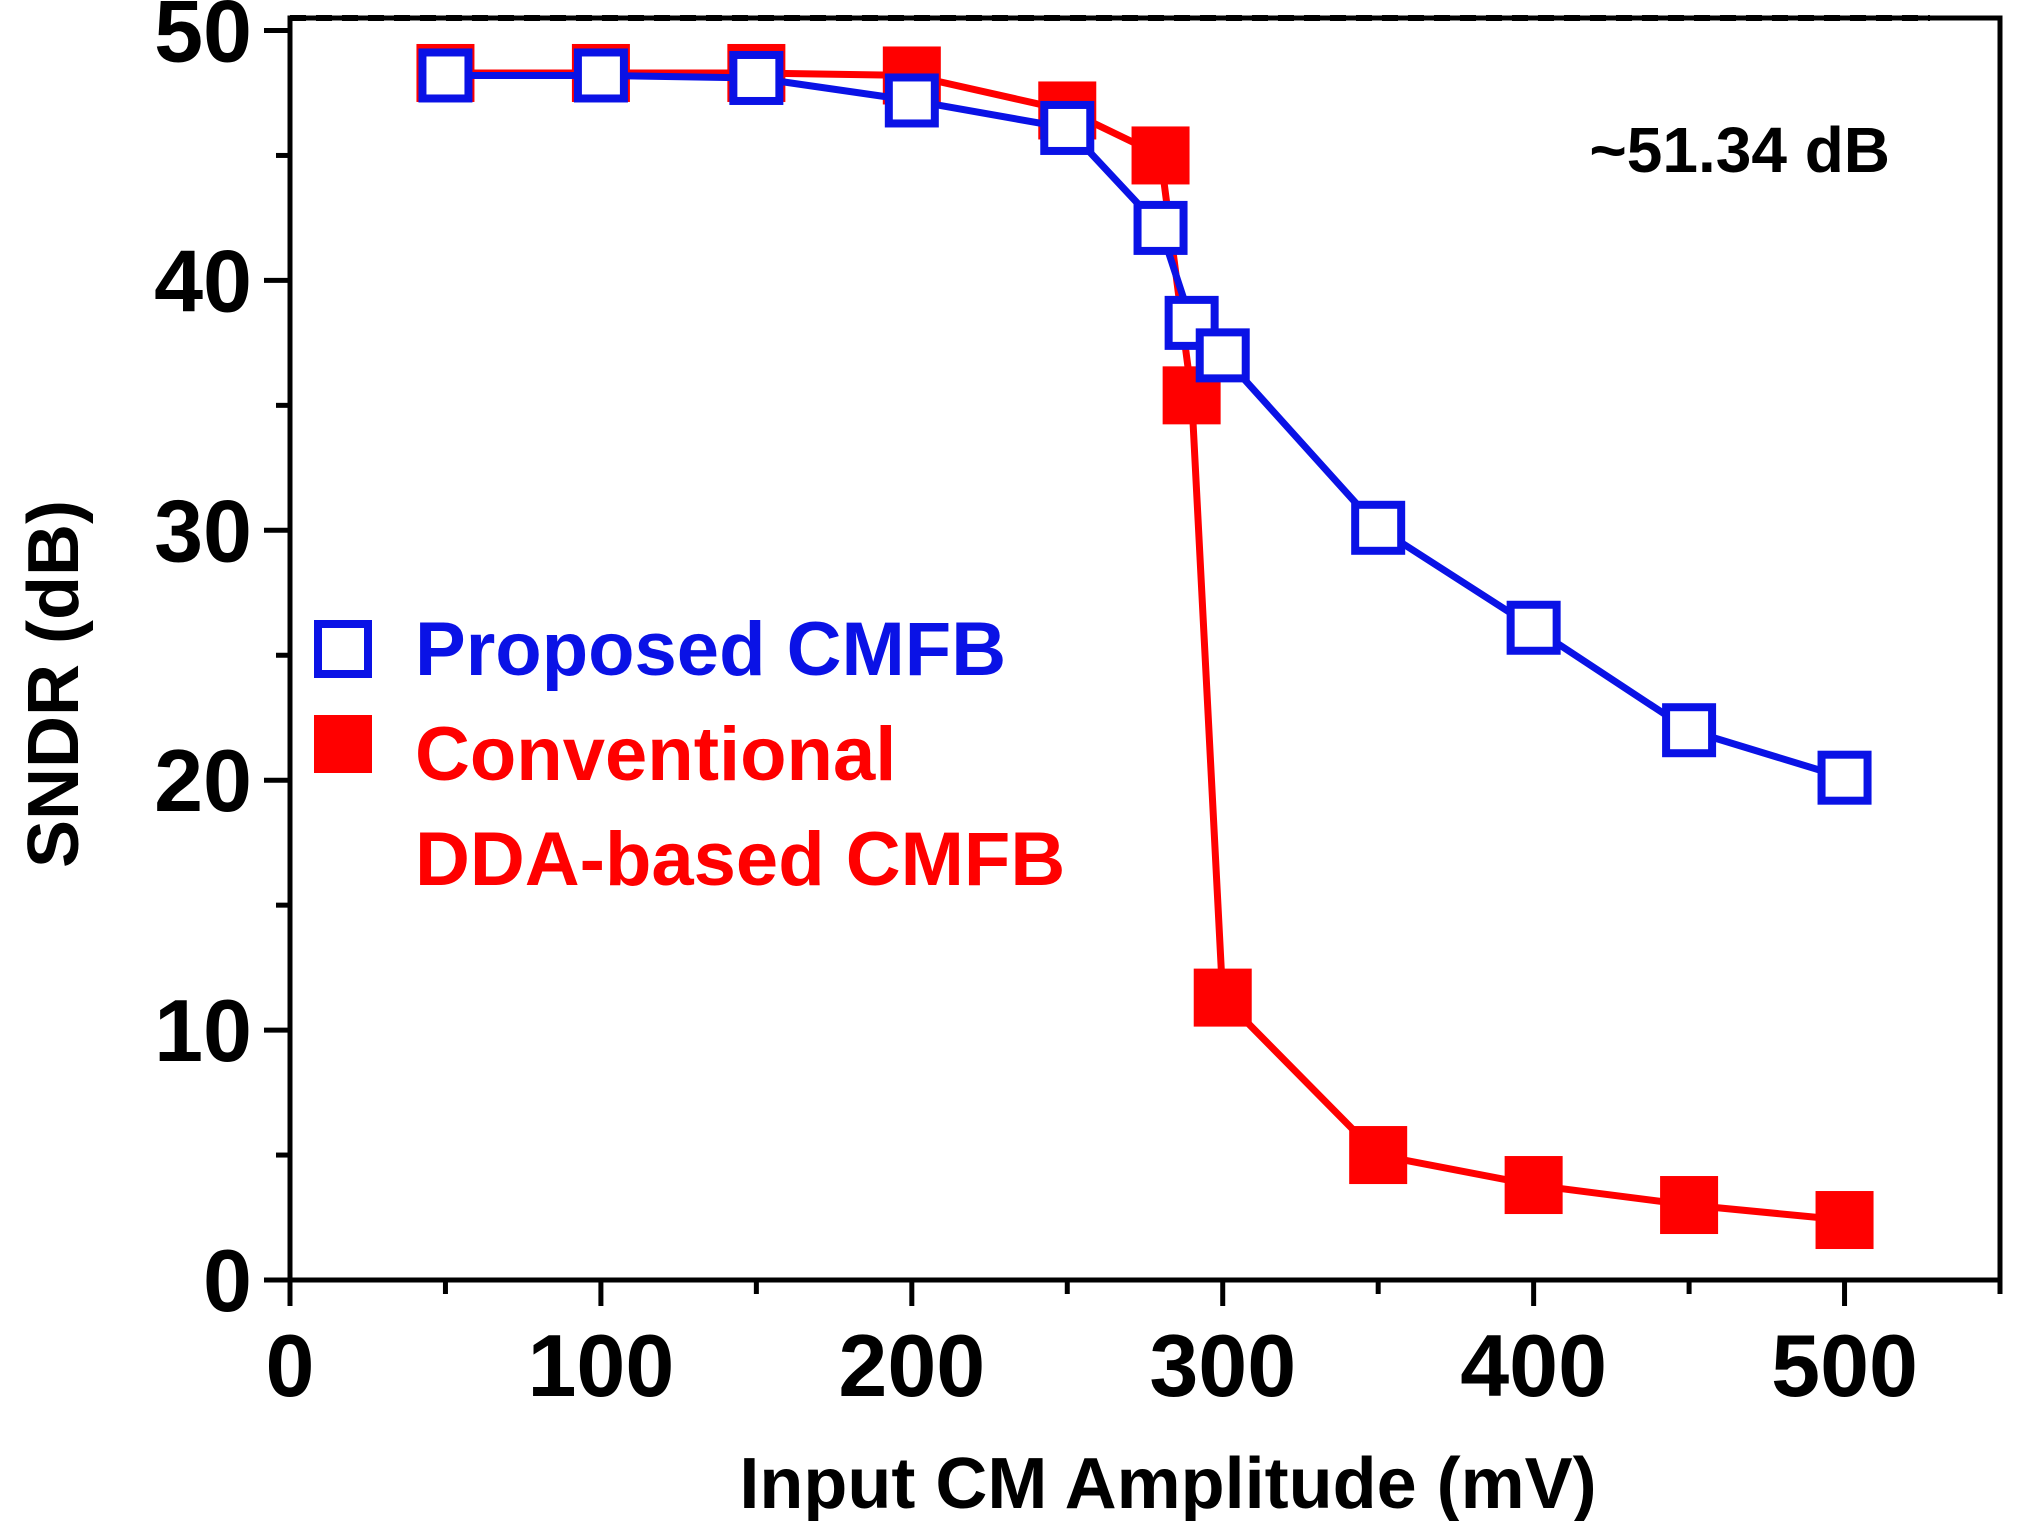 This screenshot has width=2025, height=1521. What do you see at coordinates (911, 1365) in the screenshot?
I see `x-tick-label: 200` at bounding box center [911, 1365].